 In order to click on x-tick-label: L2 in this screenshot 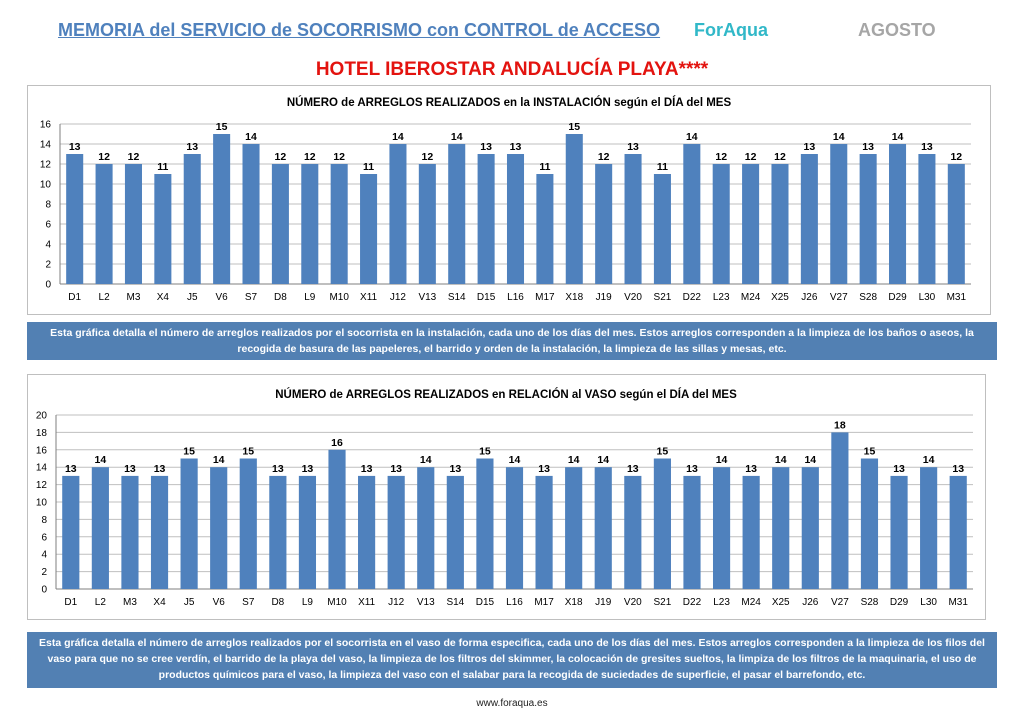, I will do `click(105, 297)`.